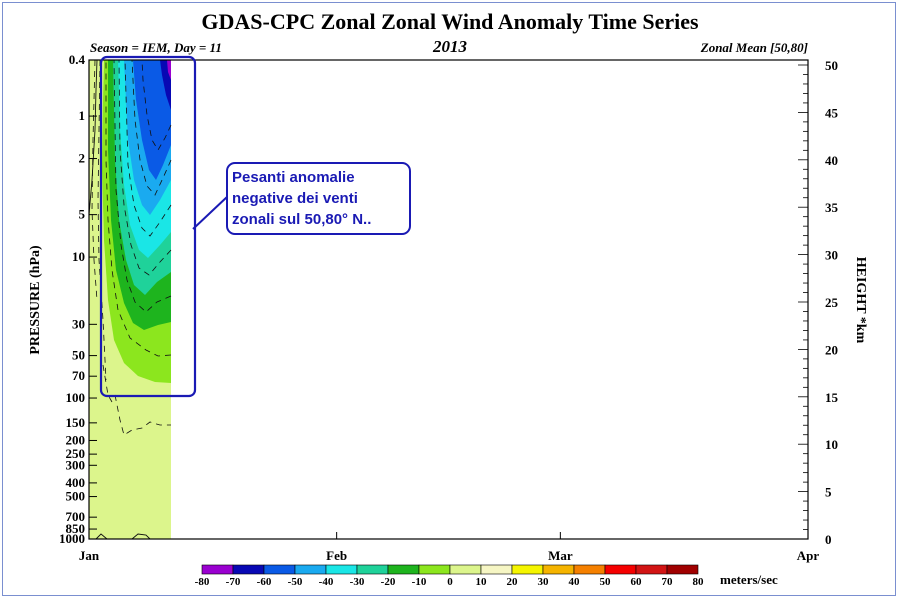  Describe the element at coordinates (831, 255) in the screenshot. I see `height-tick-label: 30` at that location.